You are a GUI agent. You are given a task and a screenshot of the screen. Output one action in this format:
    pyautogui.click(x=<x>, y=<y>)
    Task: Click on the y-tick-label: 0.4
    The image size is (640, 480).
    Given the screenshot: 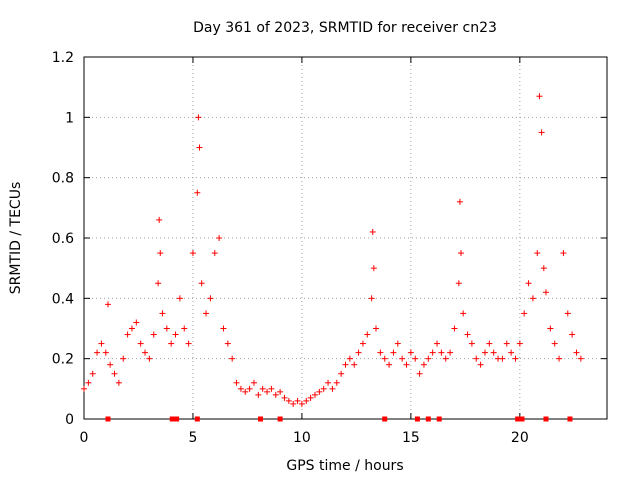 What is the action you would take?
    pyautogui.click(x=63, y=299)
    